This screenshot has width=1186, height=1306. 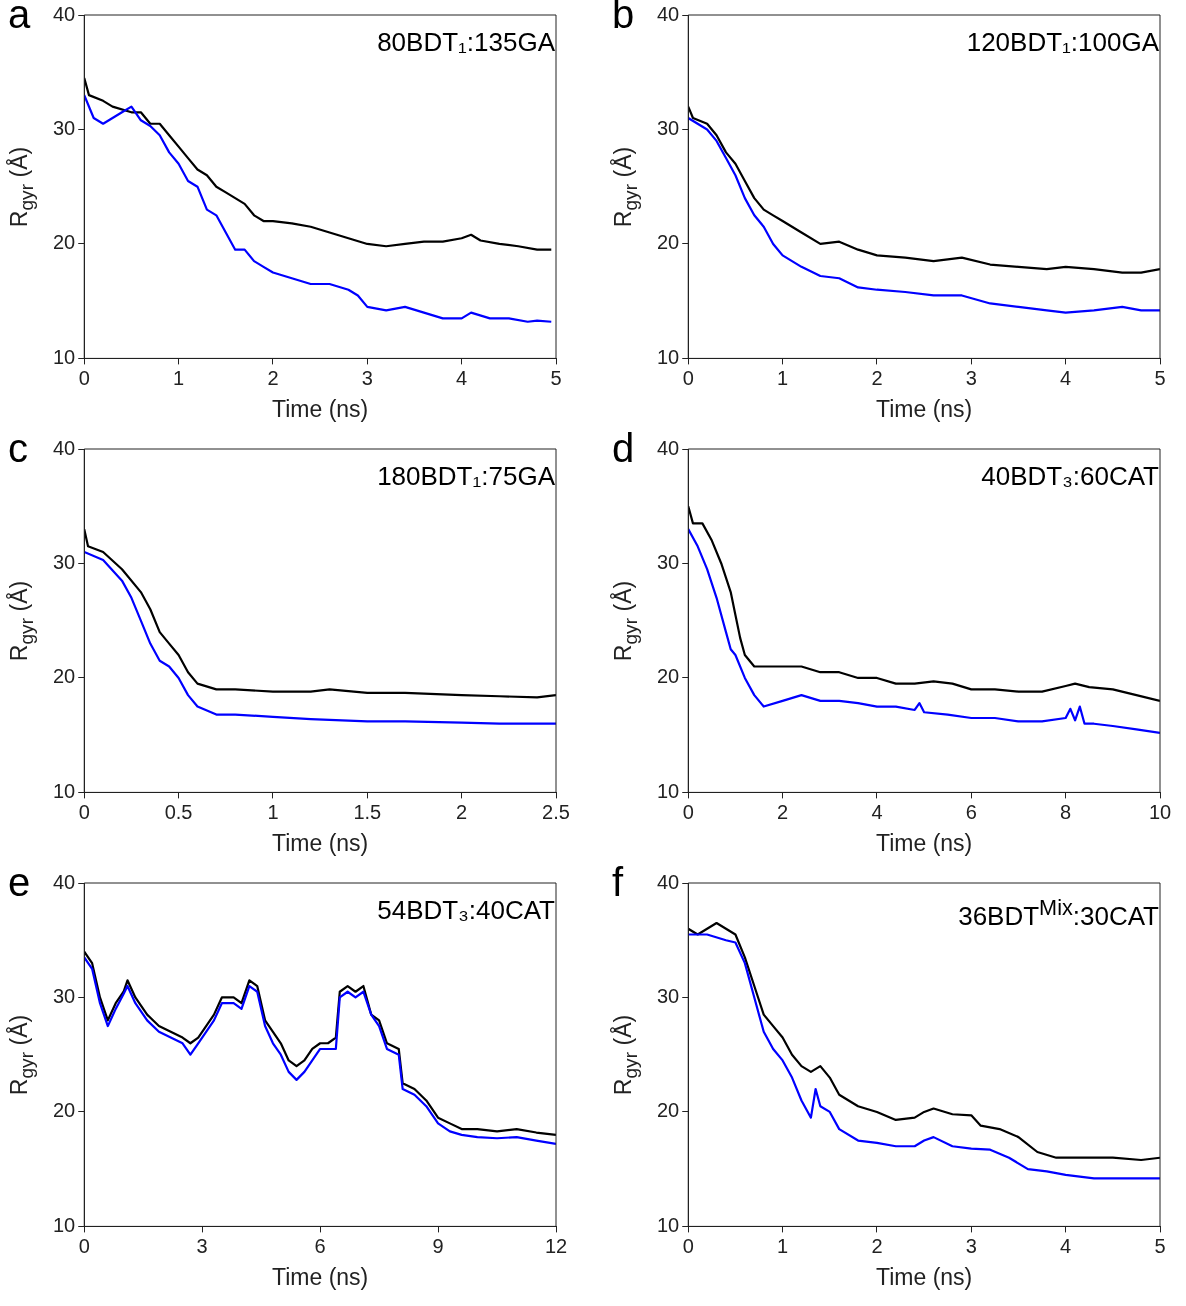 What do you see at coordinates (618, 882) in the screenshot?
I see `chart-title: f` at bounding box center [618, 882].